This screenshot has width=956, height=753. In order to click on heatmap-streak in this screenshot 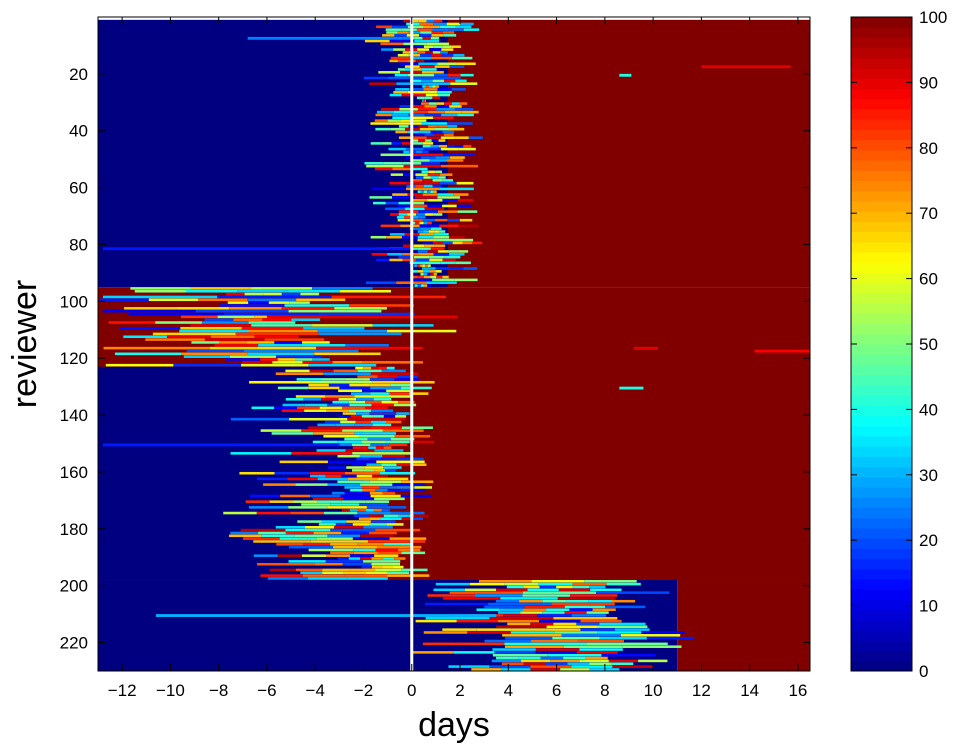, I will do `click(631, 388)`.